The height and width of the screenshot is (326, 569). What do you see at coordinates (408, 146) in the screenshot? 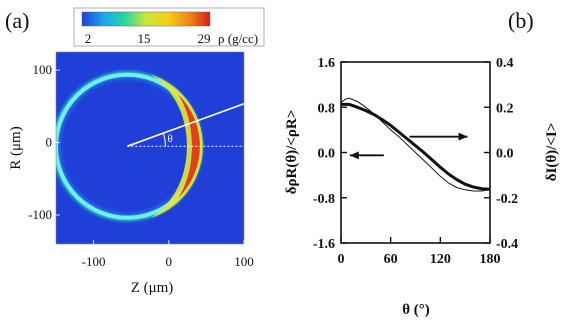
I see `axis-indicator-arrows` at bounding box center [408, 146].